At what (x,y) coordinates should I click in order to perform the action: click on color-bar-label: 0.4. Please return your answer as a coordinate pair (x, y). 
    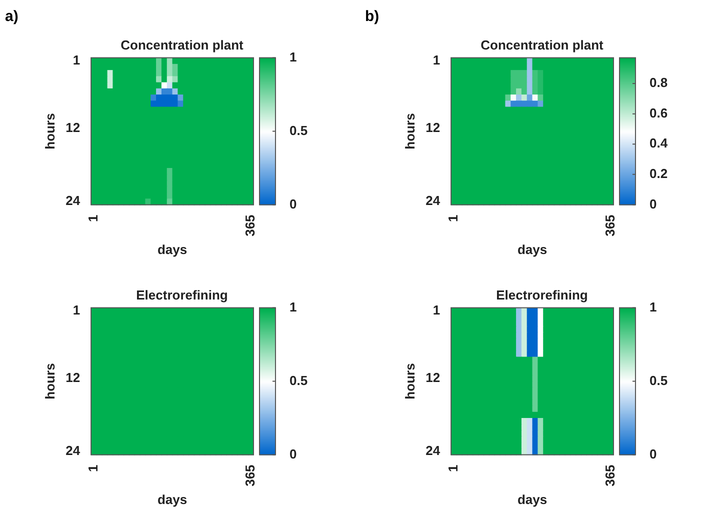
    Looking at the image, I should click on (659, 143).